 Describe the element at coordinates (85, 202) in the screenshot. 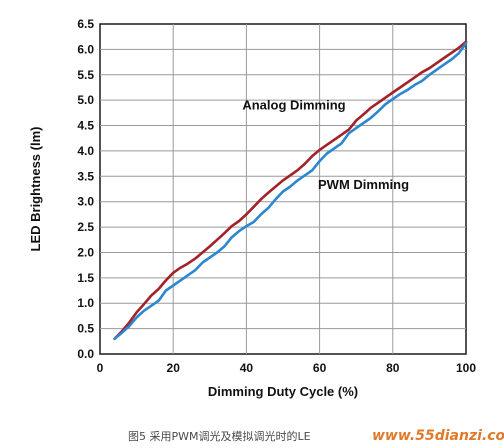

I see `y-tick-label: 3.0` at that location.